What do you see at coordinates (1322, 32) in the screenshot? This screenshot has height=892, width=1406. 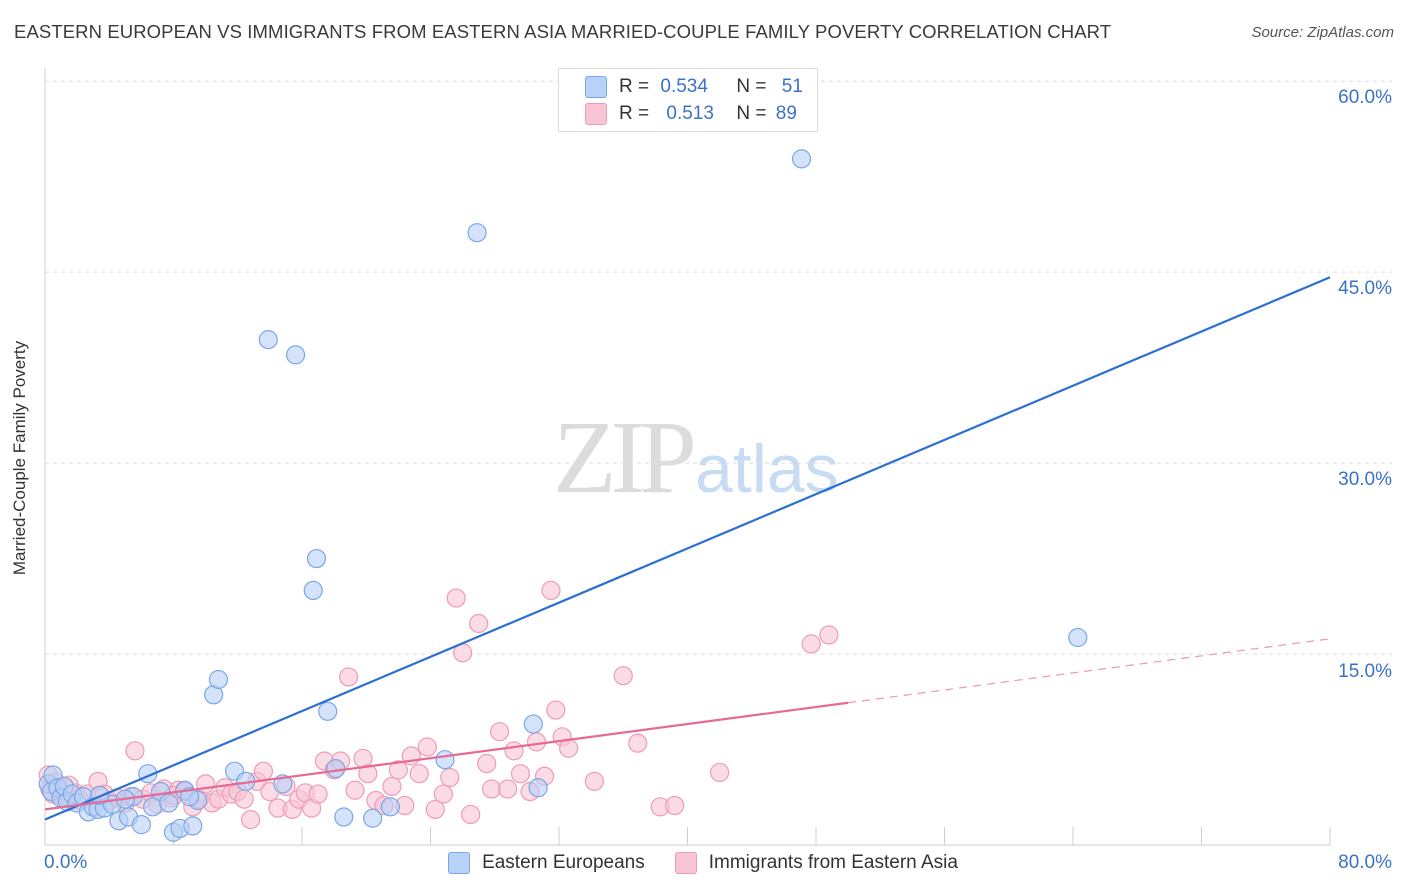 I see `source-label: Source: ZipAtlas.com` at bounding box center [1322, 32].